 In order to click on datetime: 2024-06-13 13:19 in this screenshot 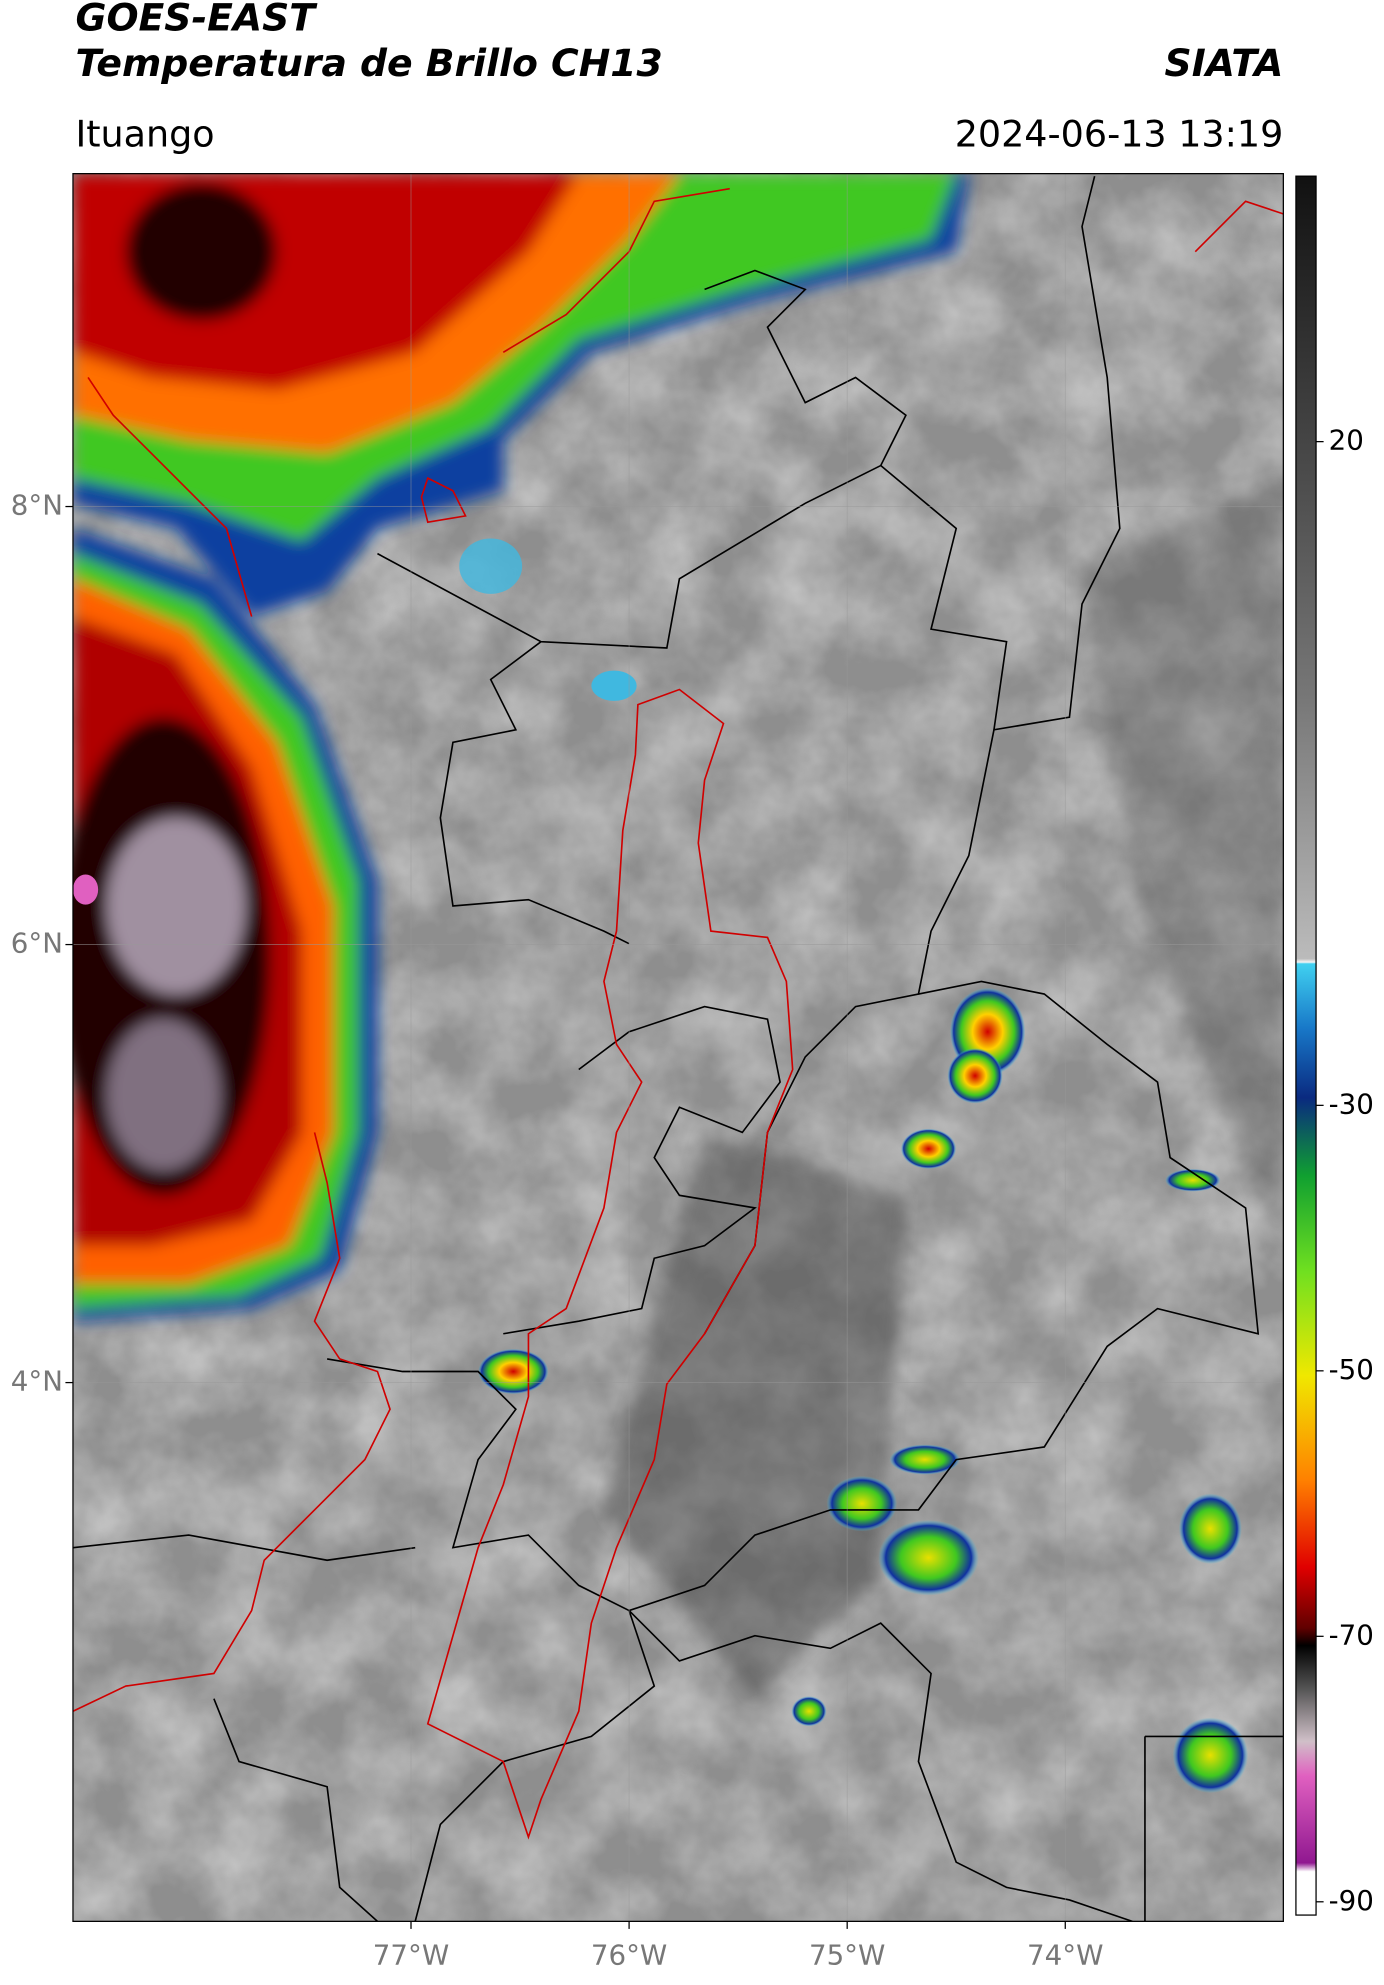, I will do `click(1119, 133)`.